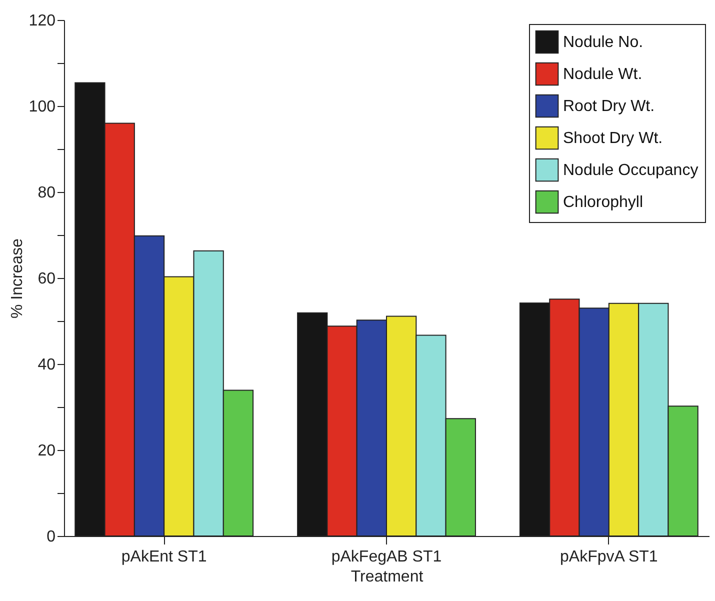  I want to click on legend-label: Nodule Wt., so click(602, 74).